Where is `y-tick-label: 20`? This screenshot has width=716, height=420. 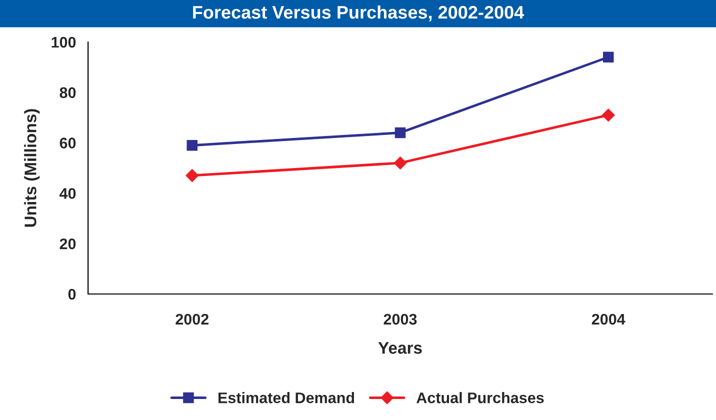 y-tick-label: 20 is located at coordinates (68, 244).